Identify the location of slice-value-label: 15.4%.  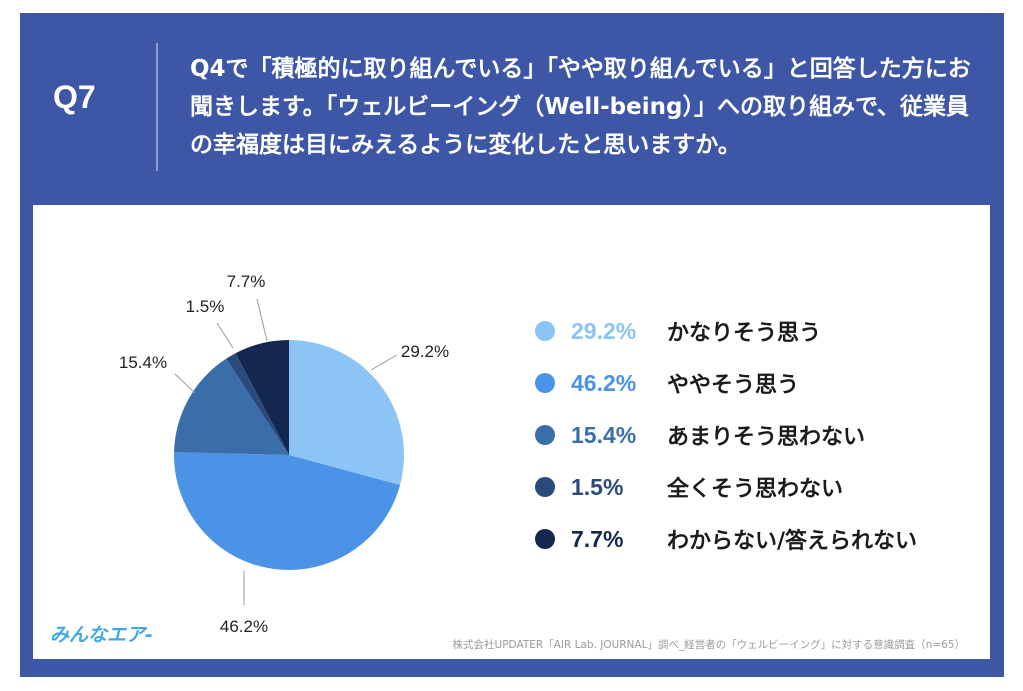
(143, 362).